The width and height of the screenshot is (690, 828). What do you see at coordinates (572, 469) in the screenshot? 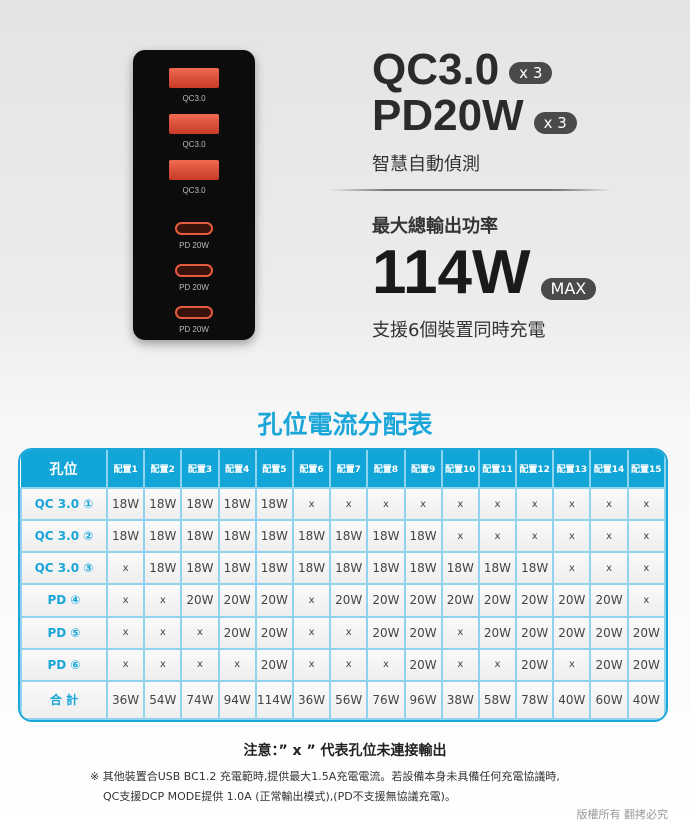
I see `column-header: 配置13` at bounding box center [572, 469].